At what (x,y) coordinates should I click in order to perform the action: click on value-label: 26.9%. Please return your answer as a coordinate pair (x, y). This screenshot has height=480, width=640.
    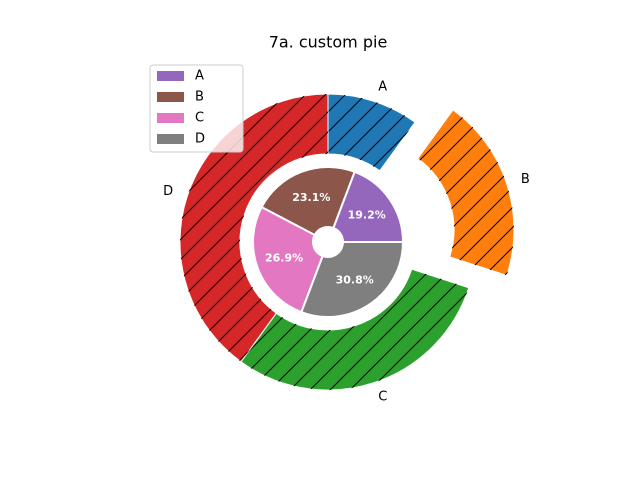
    Looking at the image, I should click on (284, 258).